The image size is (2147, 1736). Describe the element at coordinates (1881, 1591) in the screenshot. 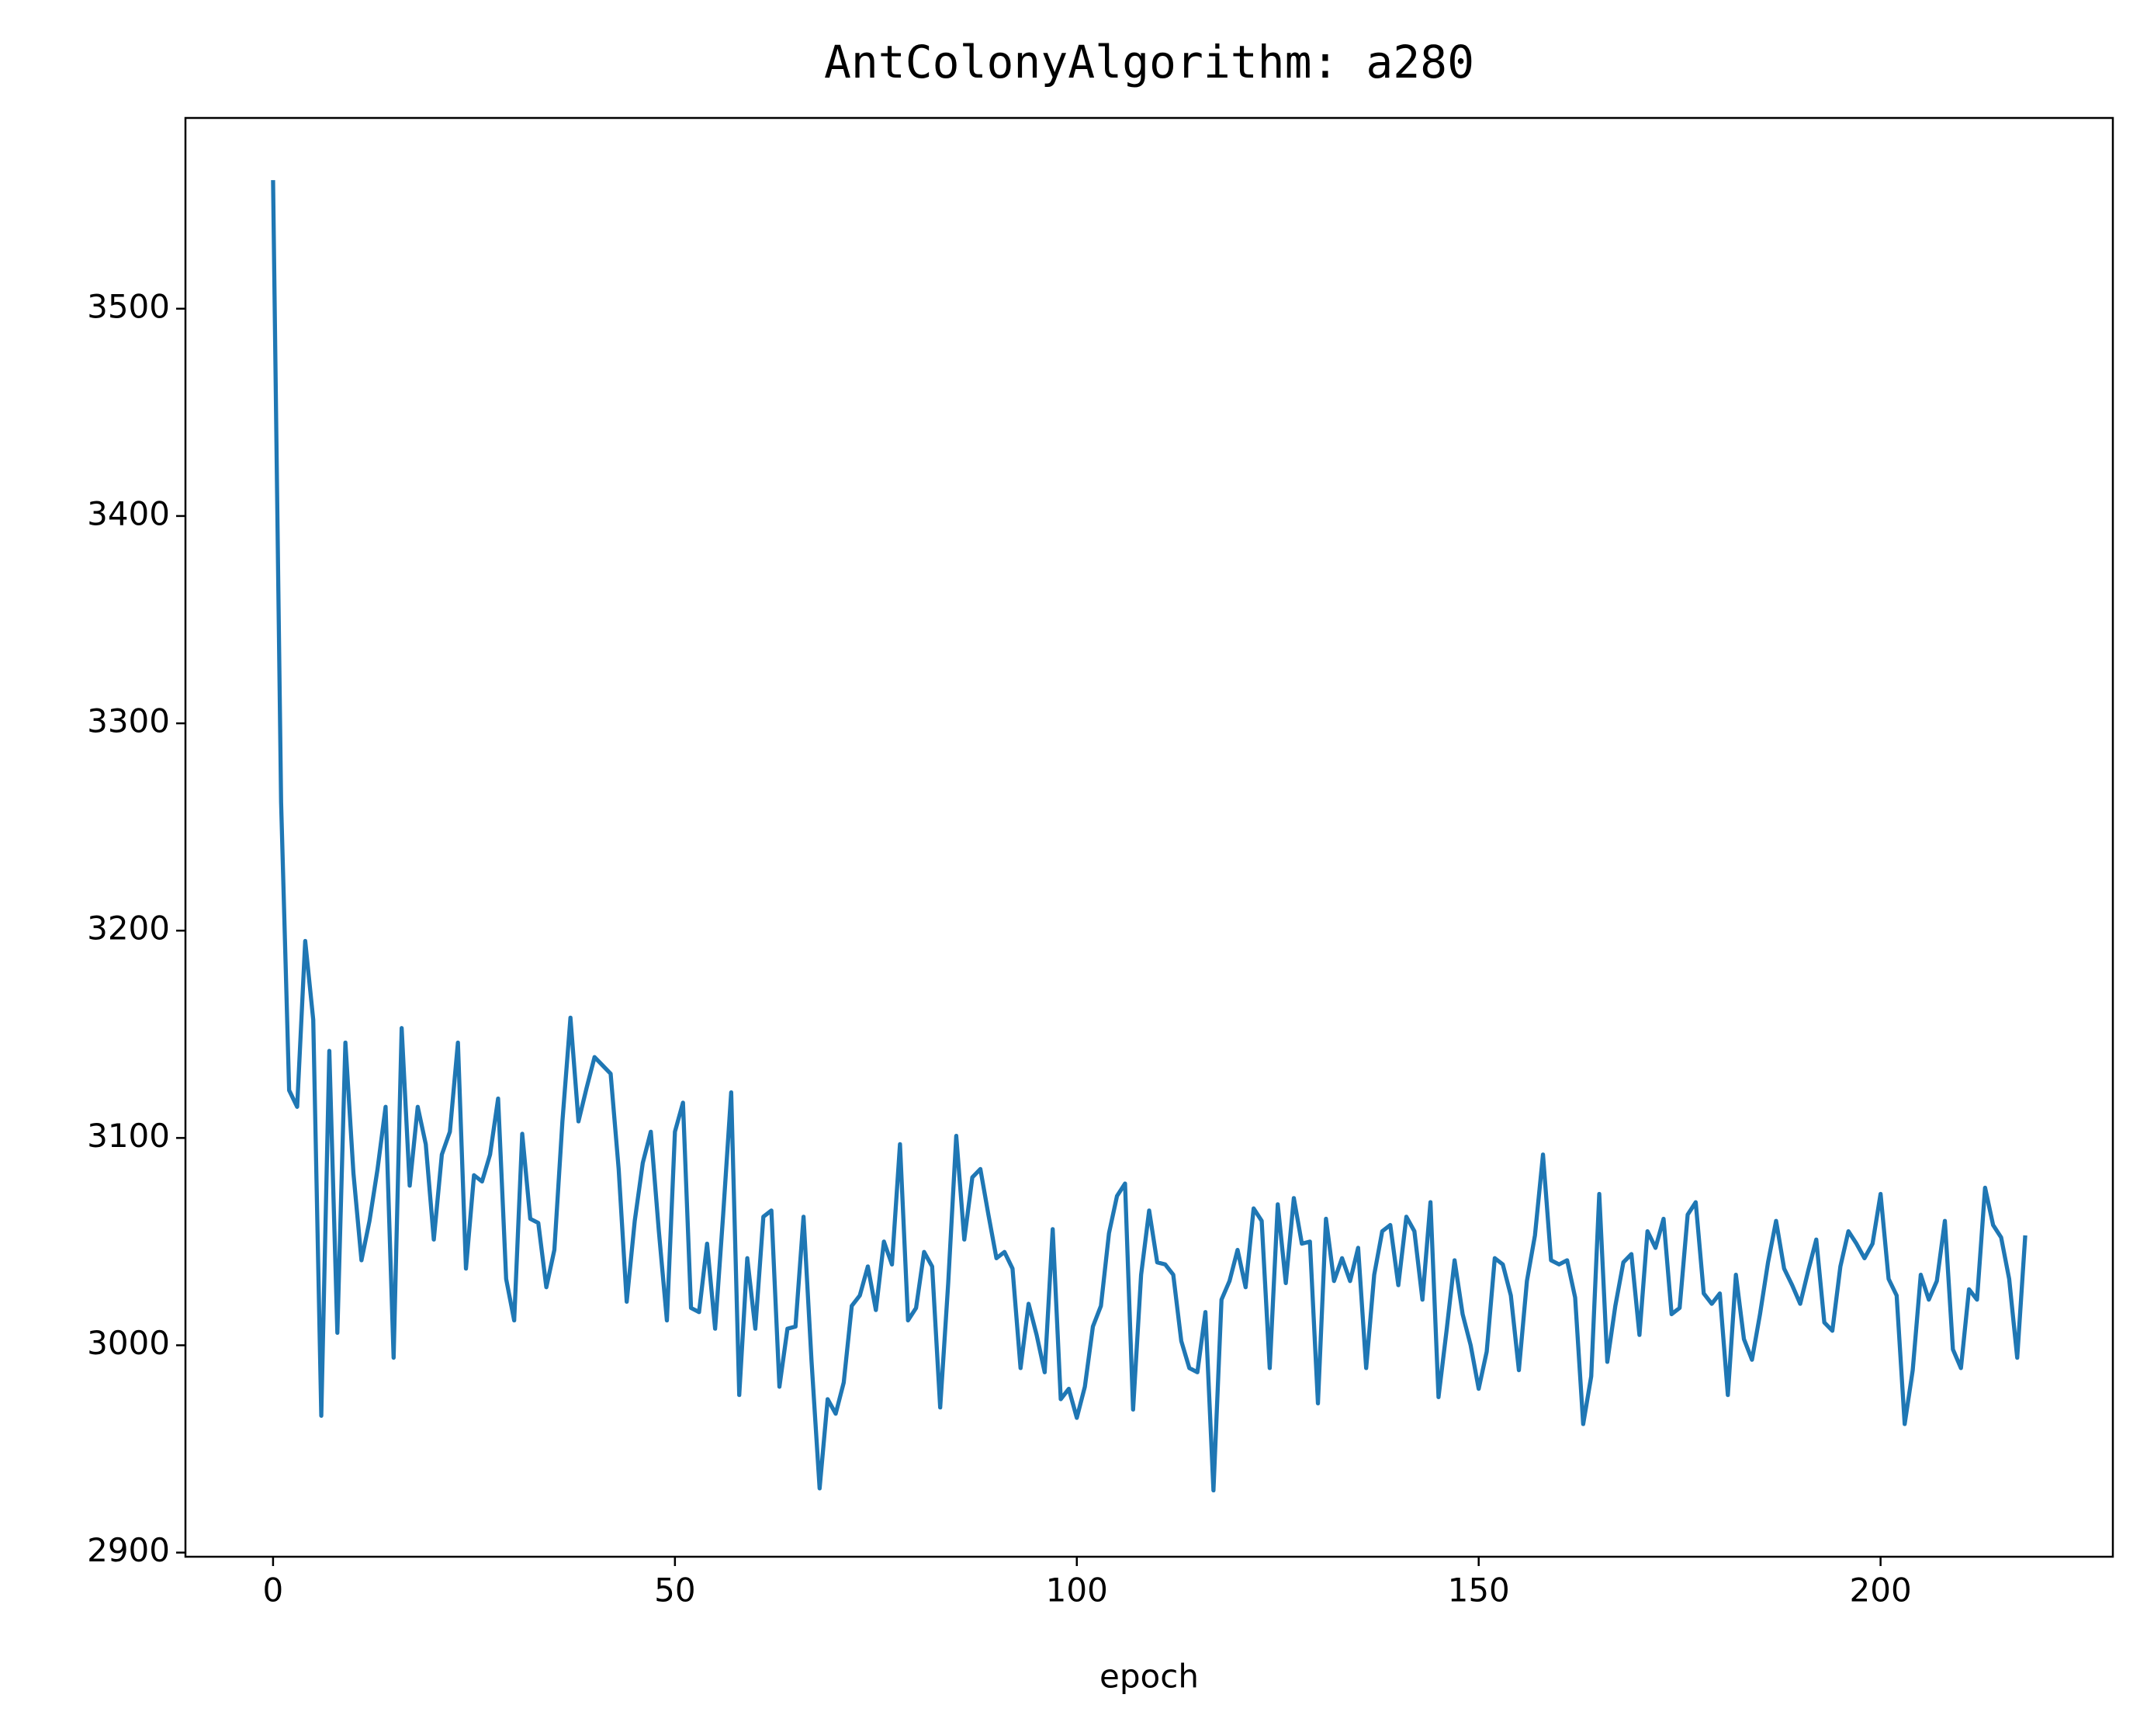

I see `x-tick-label: 200` at that location.